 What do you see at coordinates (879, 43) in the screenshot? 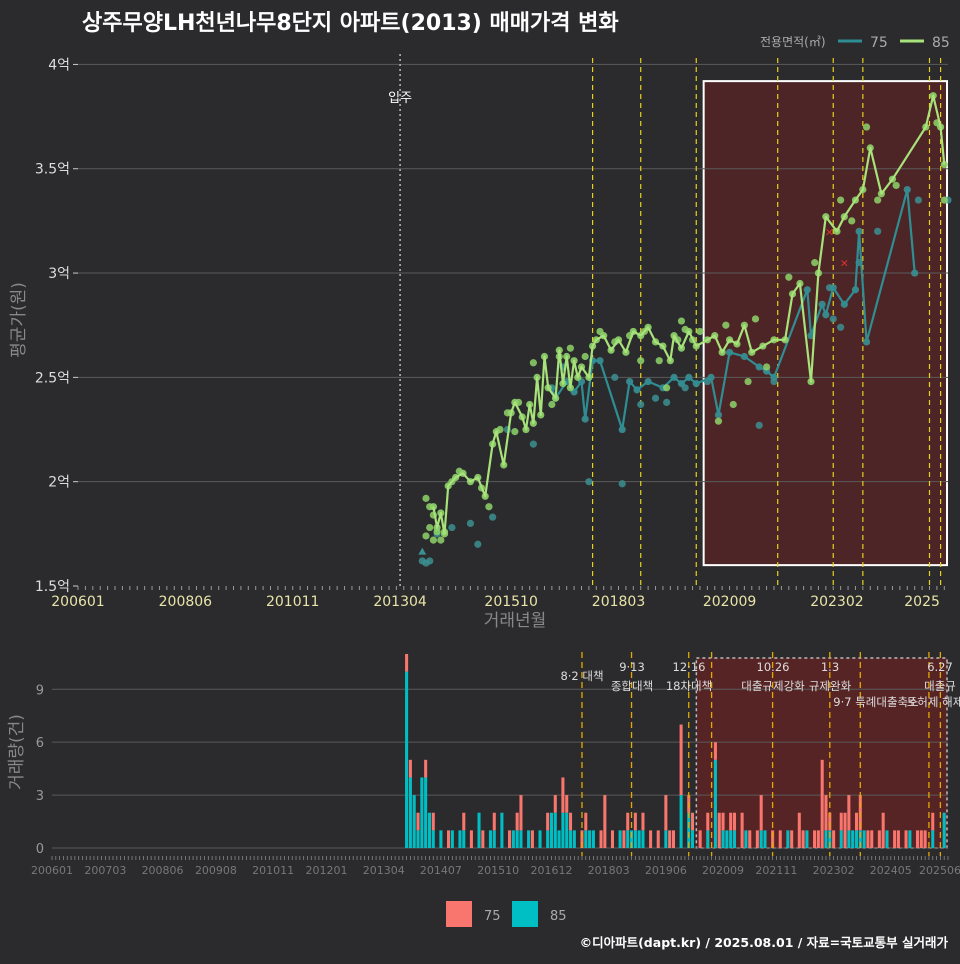
I see `legend-label-75: 75` at bounding box center [879, 43].